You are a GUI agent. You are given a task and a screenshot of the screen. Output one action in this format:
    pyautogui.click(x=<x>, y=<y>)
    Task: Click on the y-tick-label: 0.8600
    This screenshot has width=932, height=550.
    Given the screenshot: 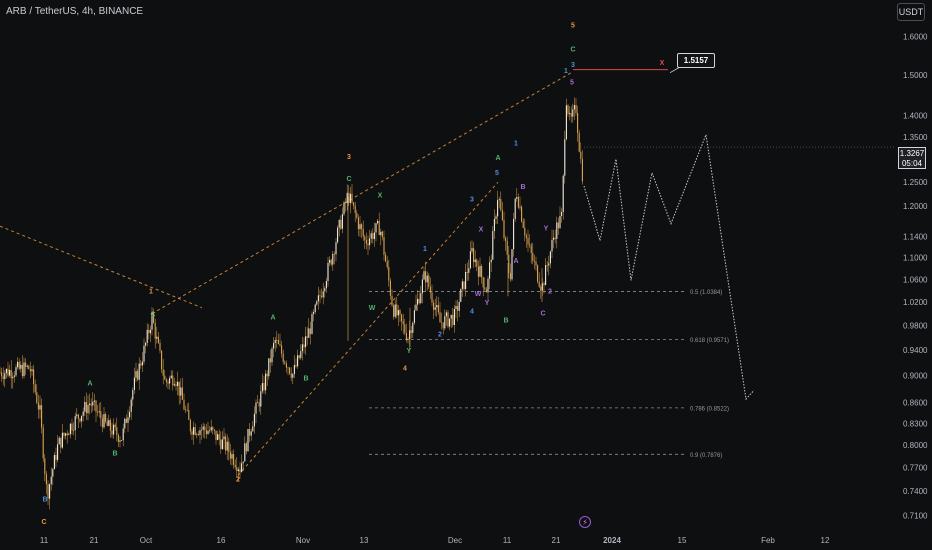 What is the action you would take?
    pyautogui.click(x=915, y=403)
    